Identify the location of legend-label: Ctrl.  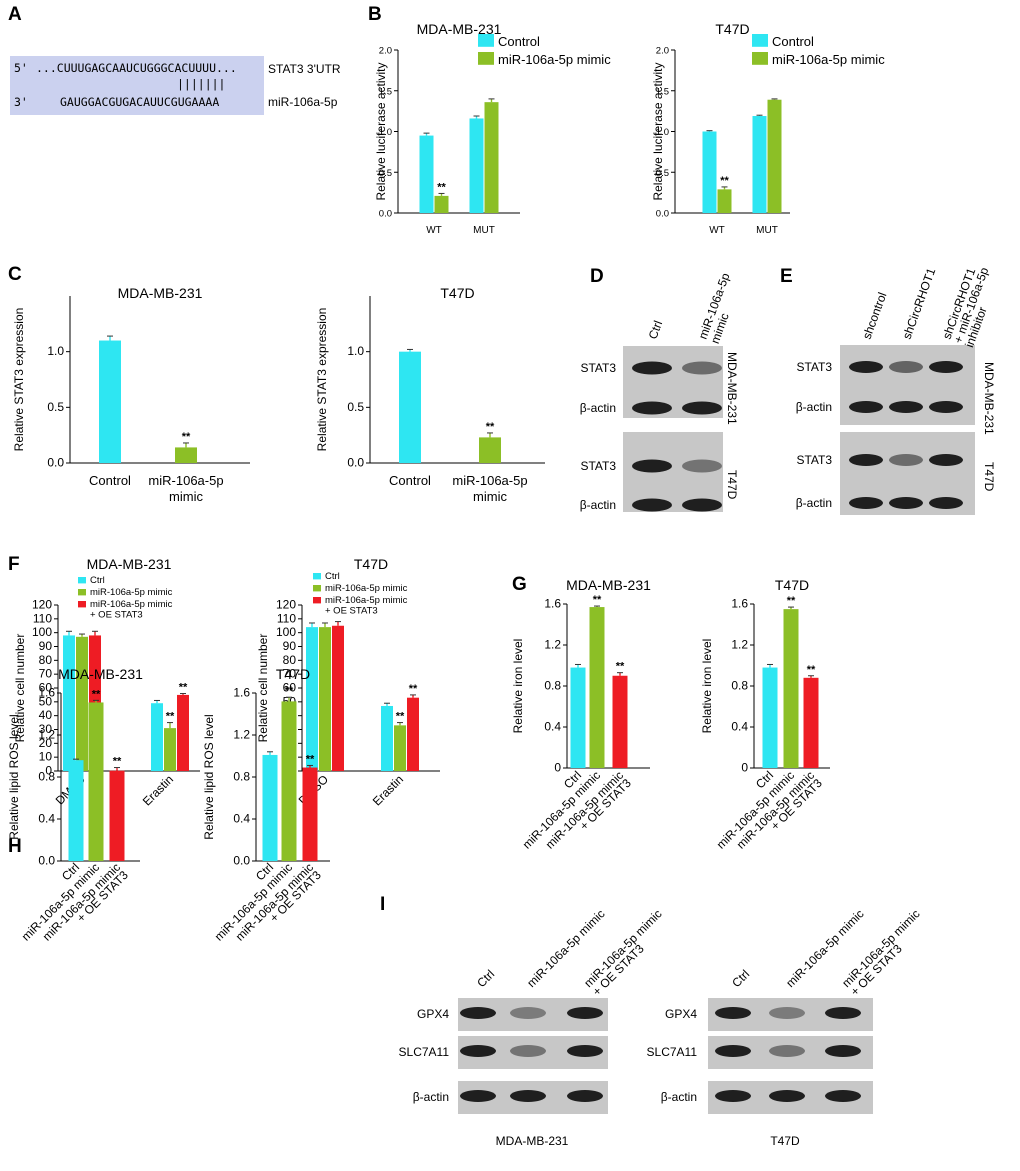
(332, 576).